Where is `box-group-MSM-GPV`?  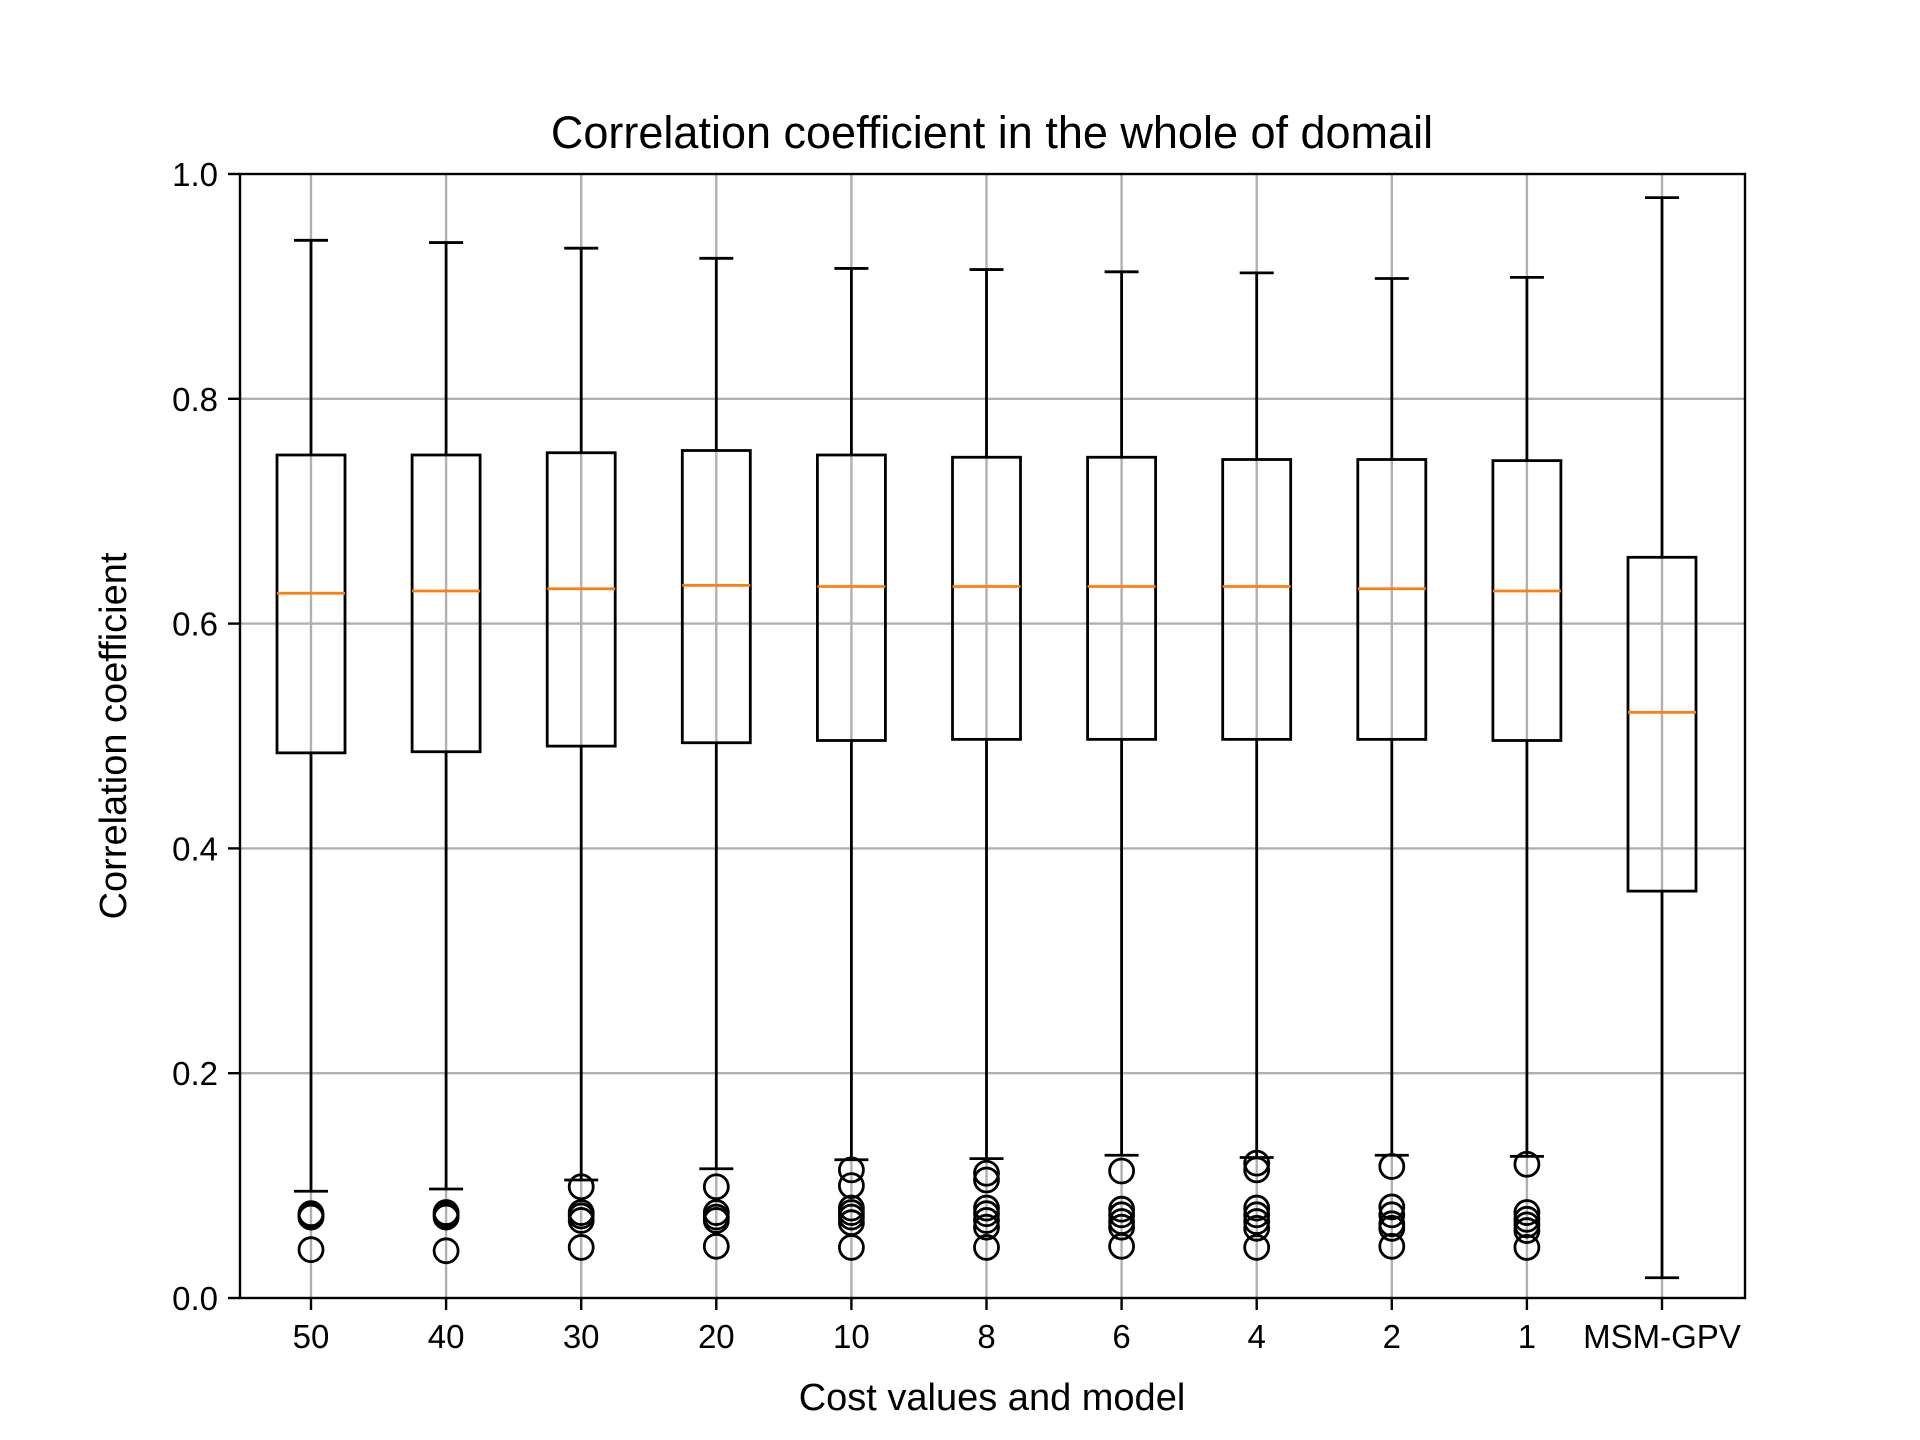 box-group-MSM-GPV is located at coordinates (1662, 738).